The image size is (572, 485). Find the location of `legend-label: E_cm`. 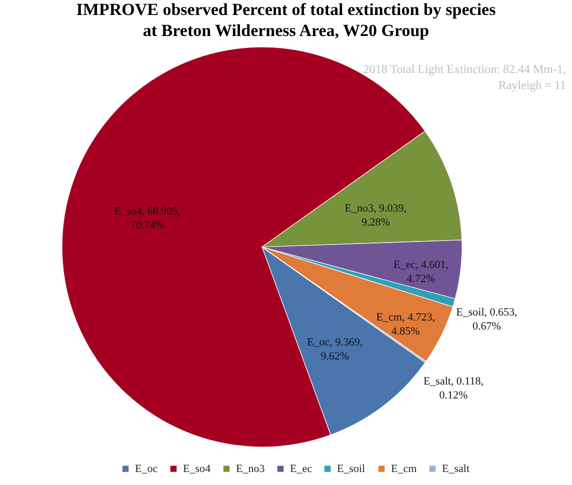

legend-label: E_cm is located at coordinates (404, 468).